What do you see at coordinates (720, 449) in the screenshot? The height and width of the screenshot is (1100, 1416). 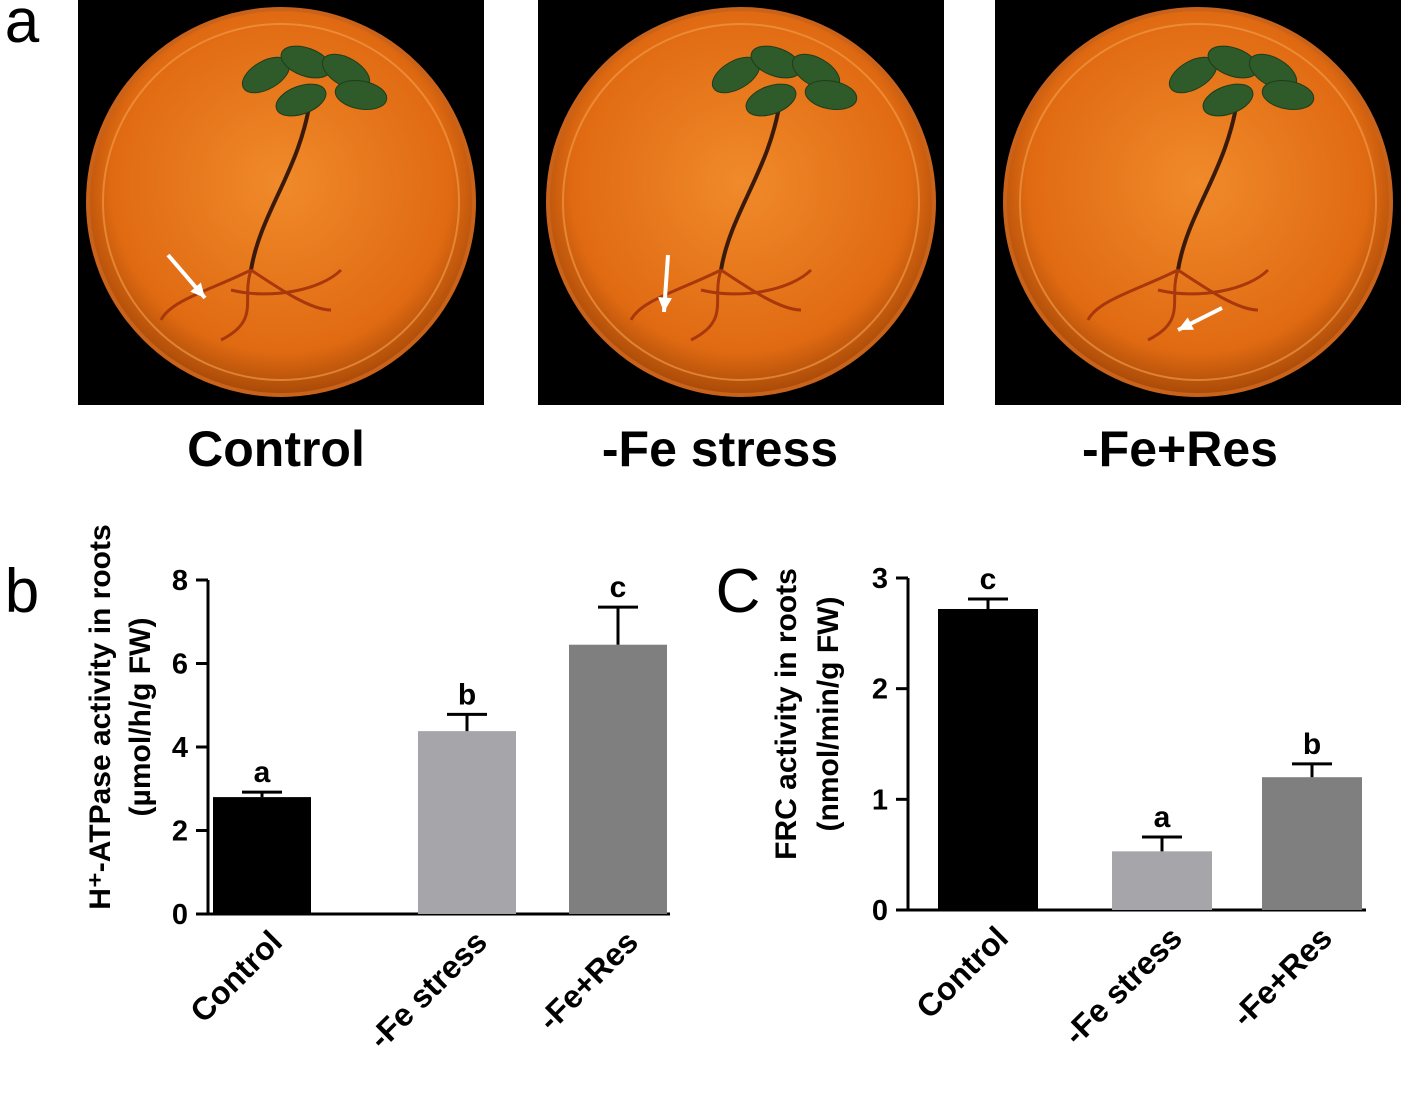 I see `photo-caption: -Fe stress` at bounding box center [720, 449].